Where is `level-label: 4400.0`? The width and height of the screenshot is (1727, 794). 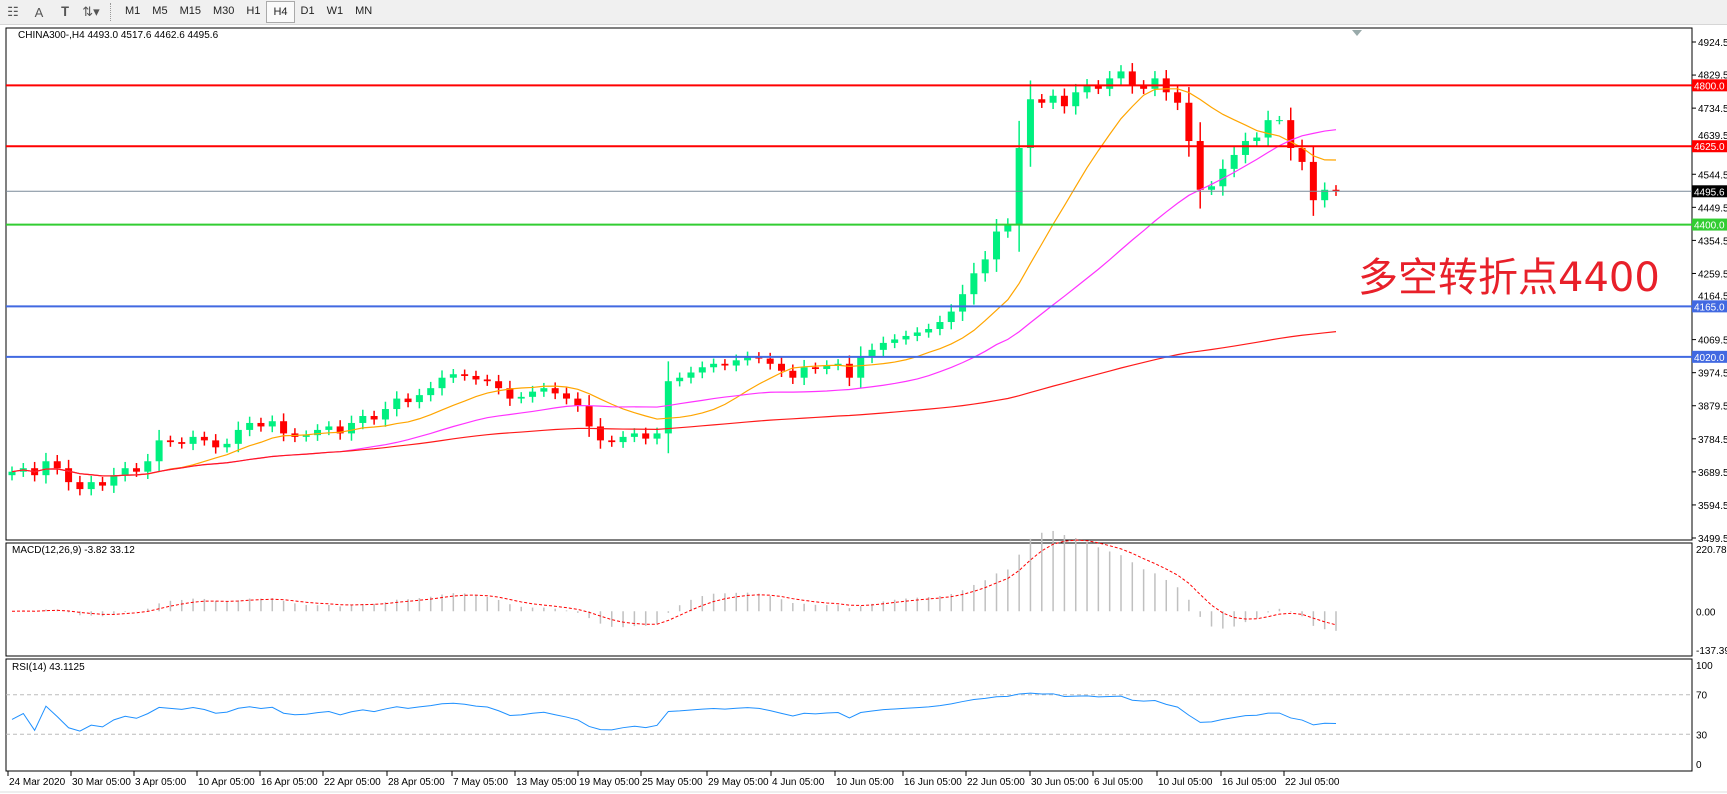 level-label: 4400.0 is located at coordinates (1709, 226).